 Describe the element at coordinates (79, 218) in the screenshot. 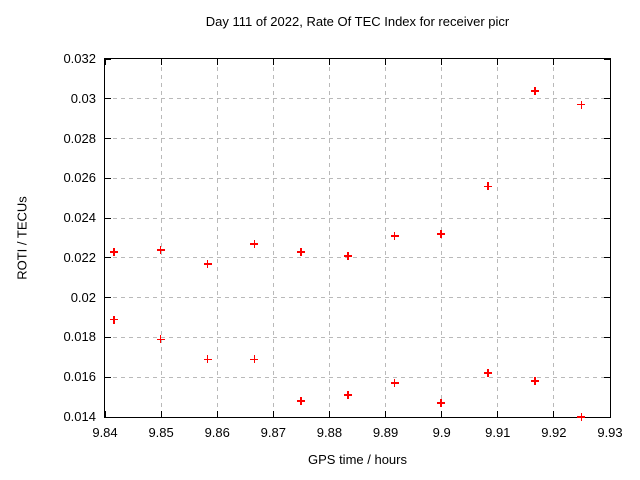

I see `y-tick-label: 0.024` at that location.